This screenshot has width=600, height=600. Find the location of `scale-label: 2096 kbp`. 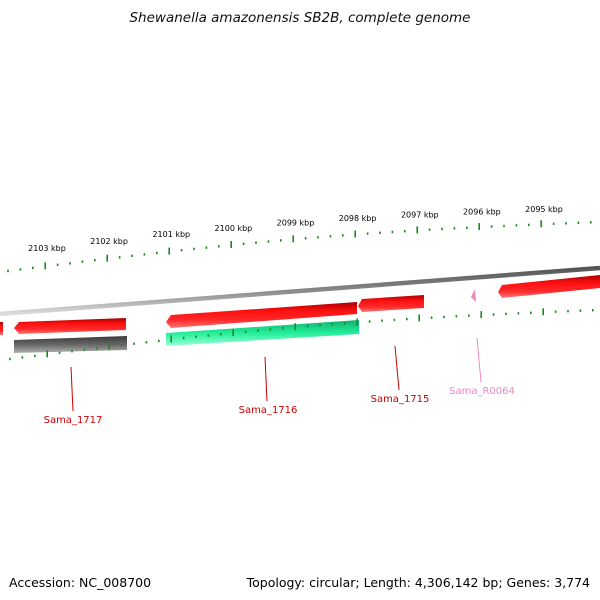

scale-label: 2096 kbp is located at coordinates (482, 212).